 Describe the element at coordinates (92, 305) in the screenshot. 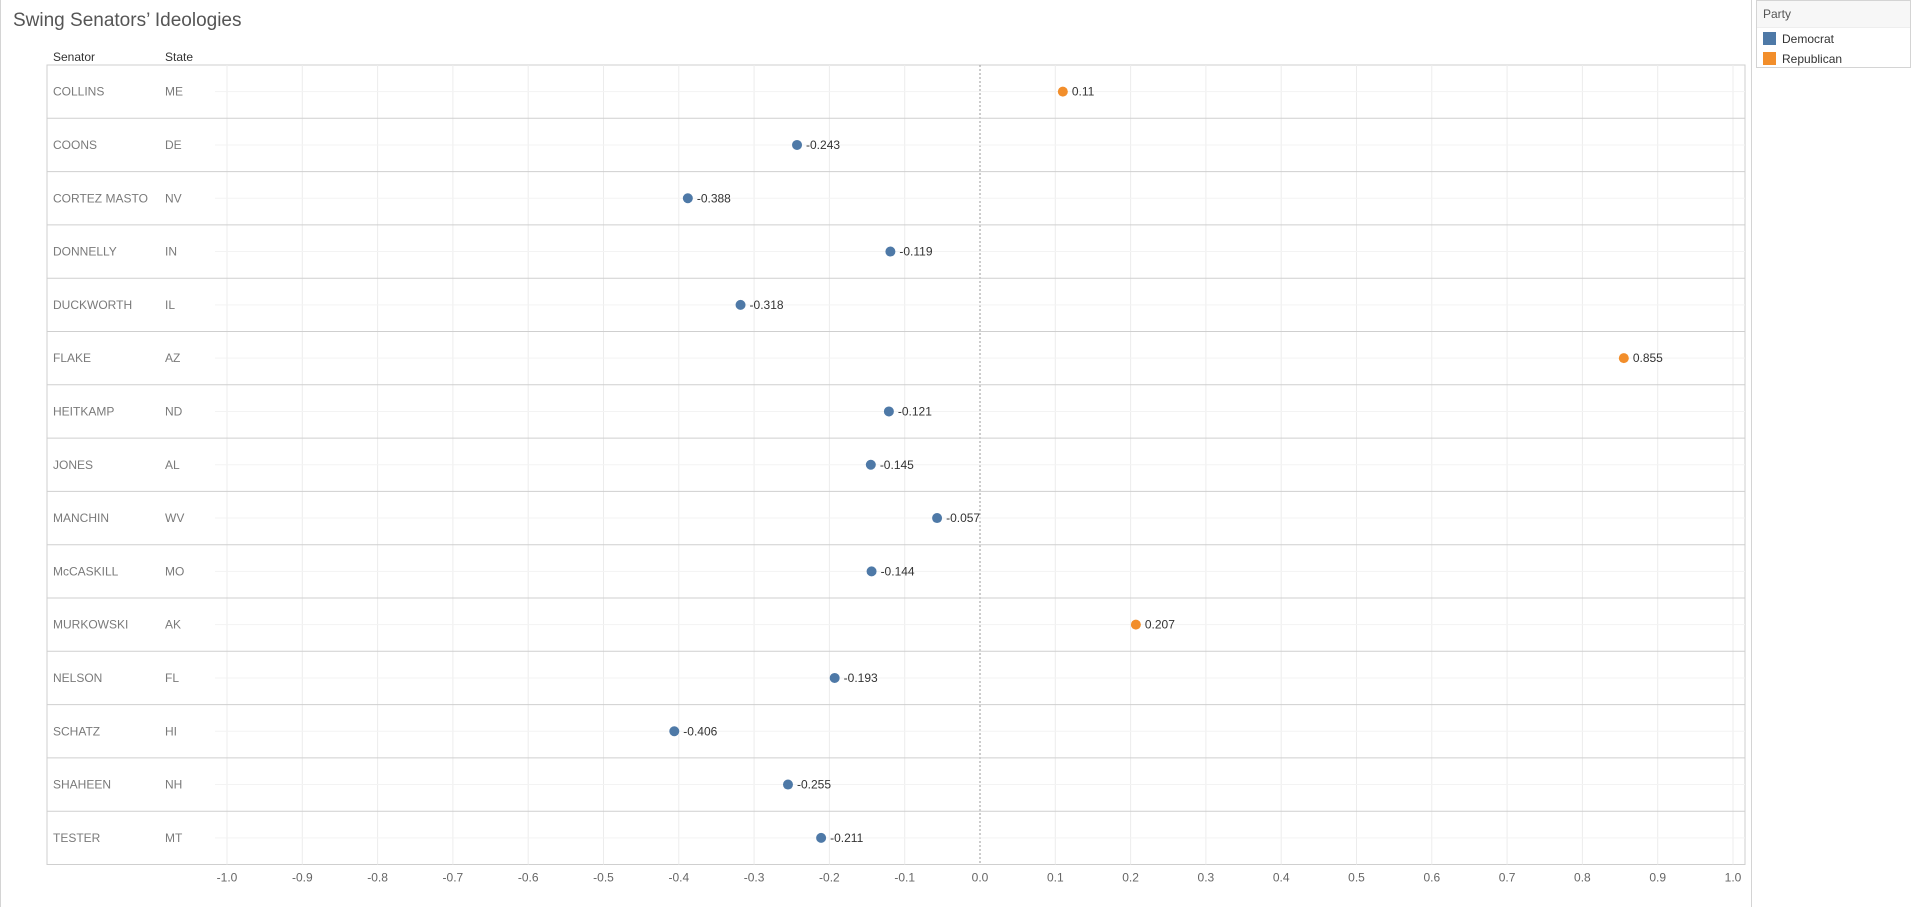

I see `senator-name: DUCKWORTH` at that location.